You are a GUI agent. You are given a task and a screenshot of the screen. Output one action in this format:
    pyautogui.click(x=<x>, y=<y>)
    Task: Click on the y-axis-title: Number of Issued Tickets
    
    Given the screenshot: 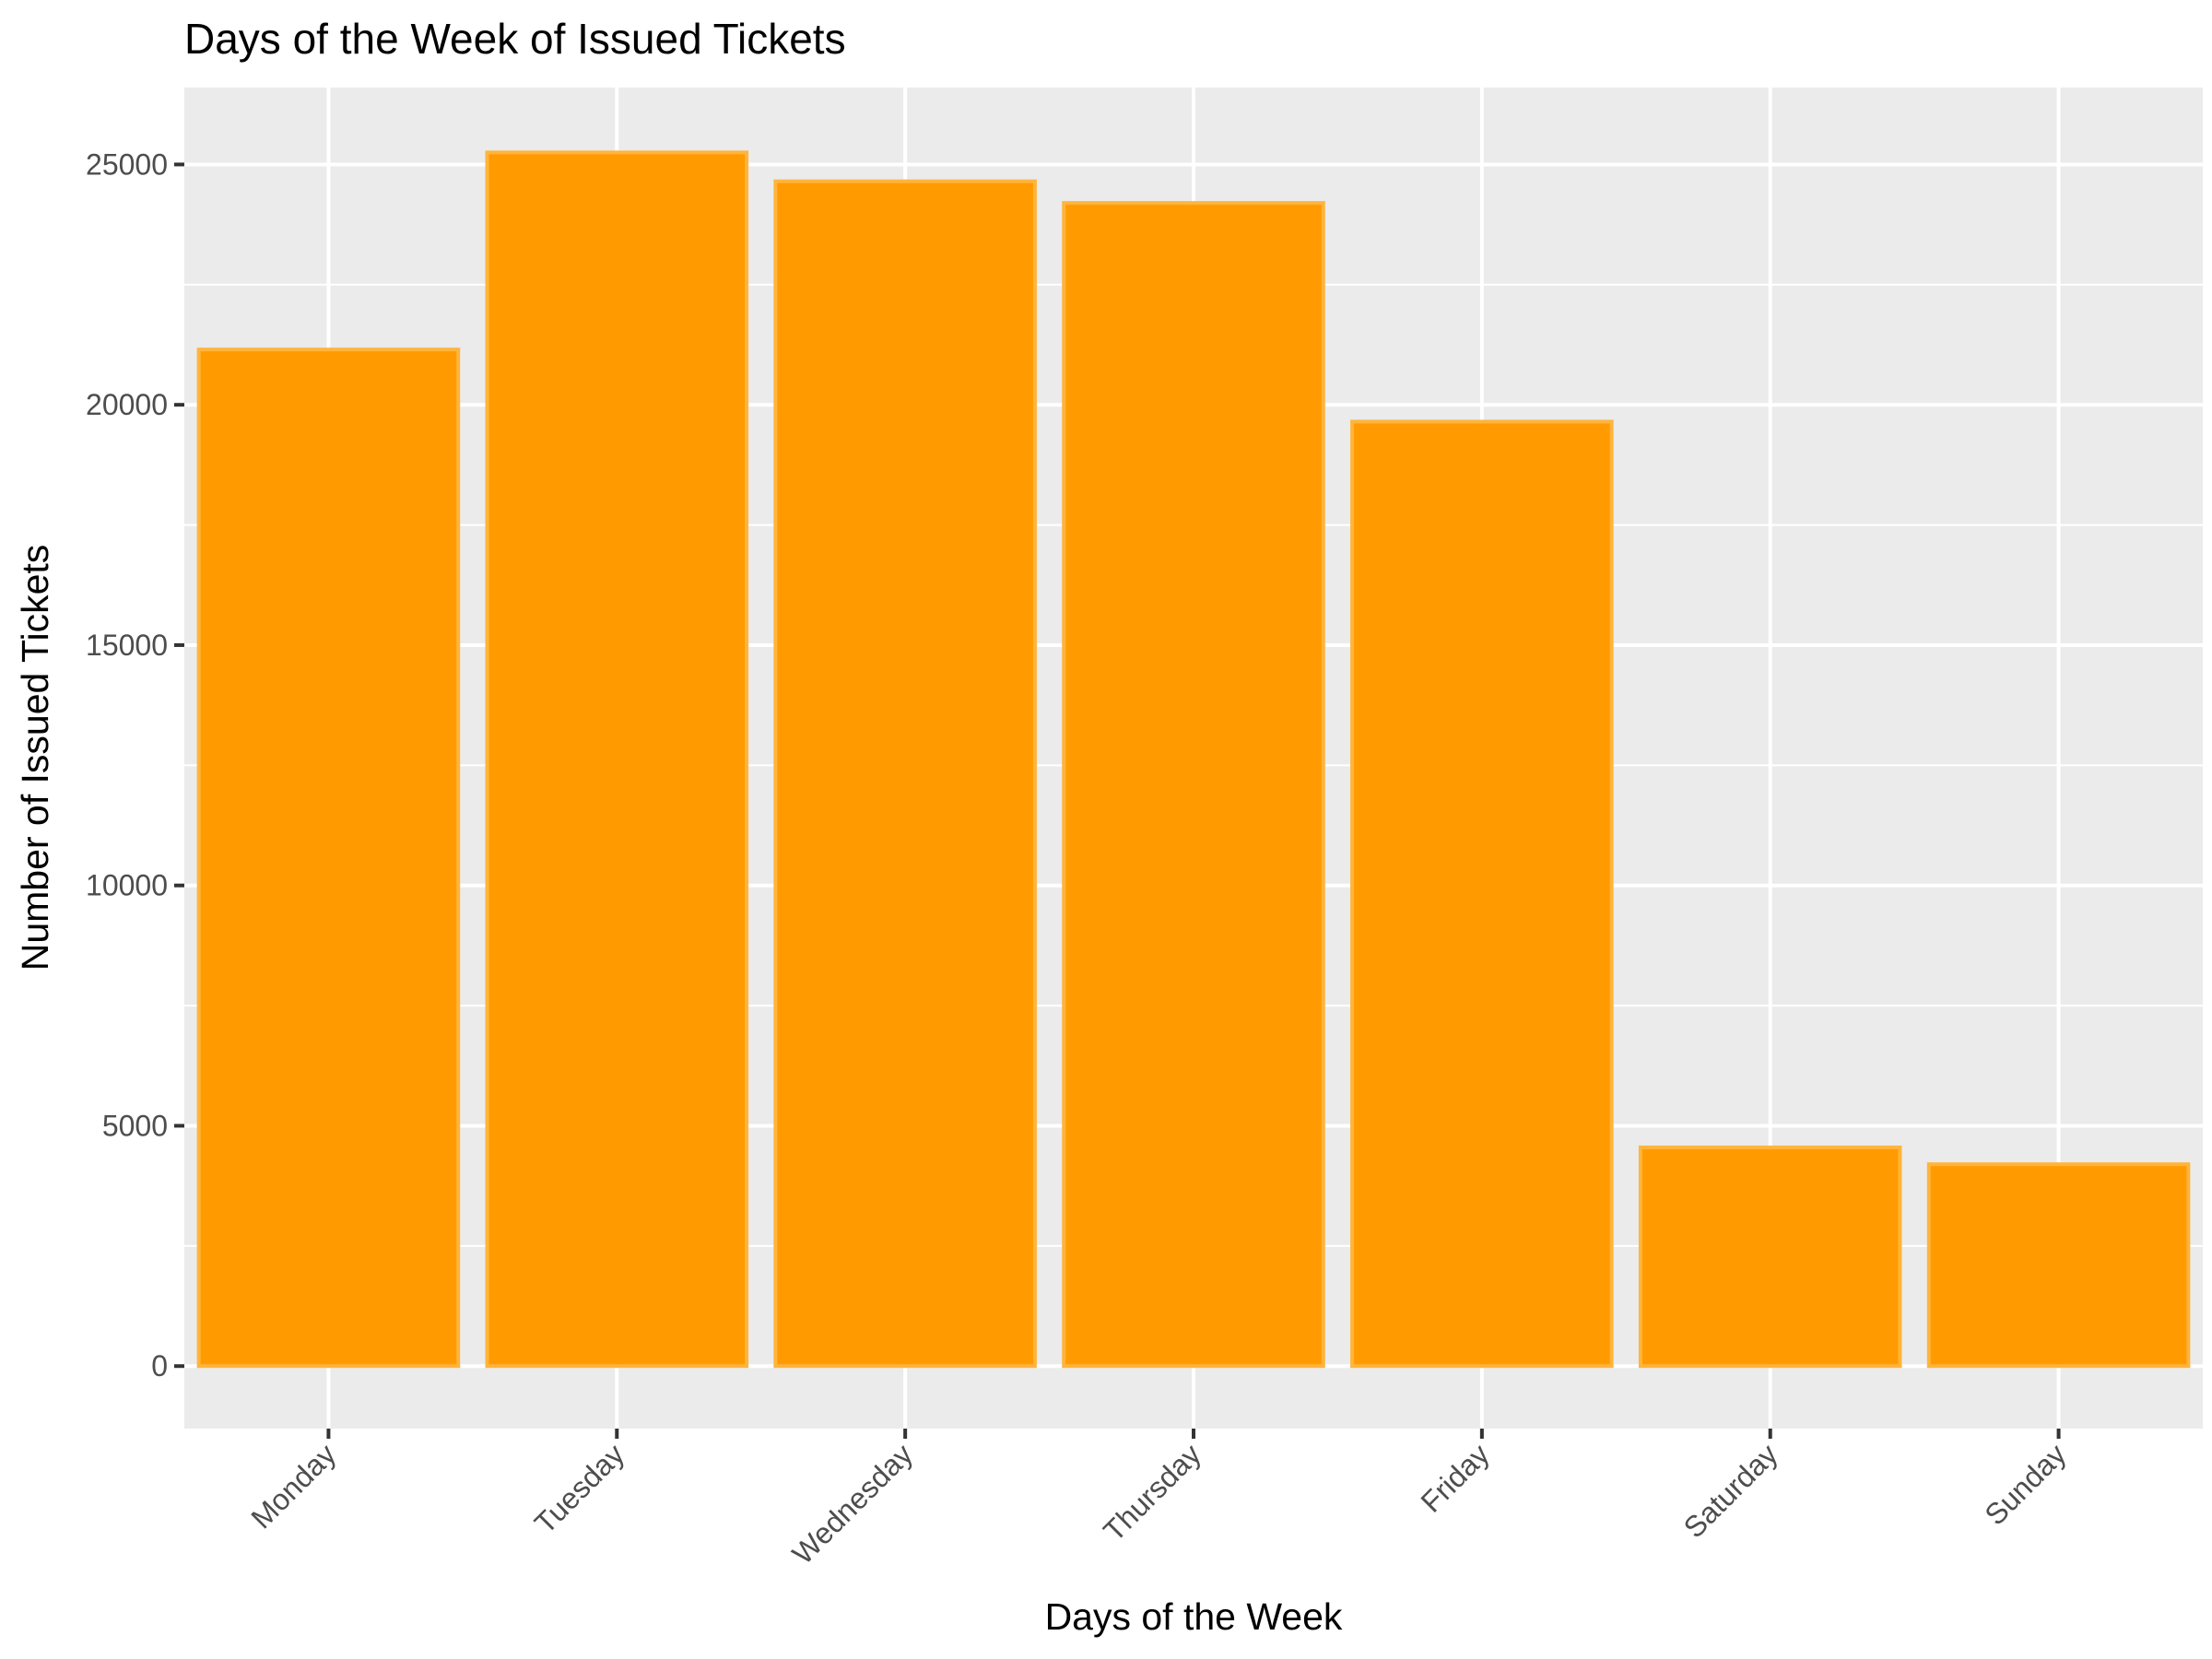 What is the action you would take?
    pyautogui.click(x=35, y=758)
    